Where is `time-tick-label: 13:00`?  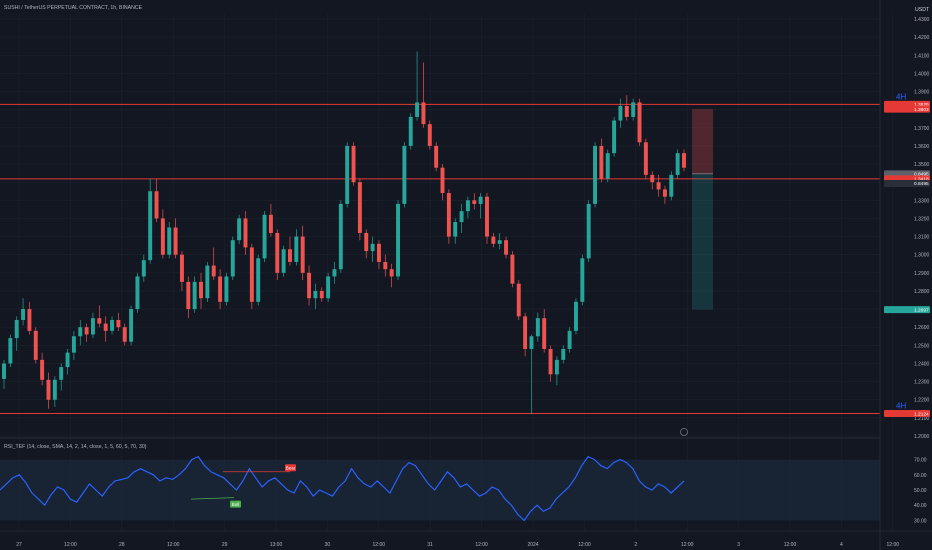 time-tick-label: 13:00 is located at coordinates (276, 545).